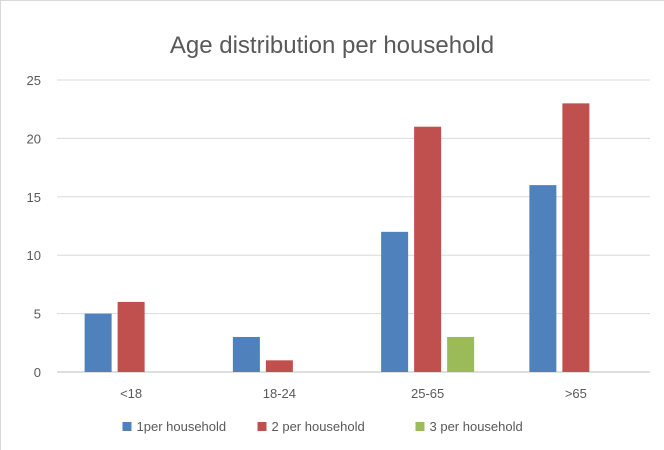 This screenshot has width=664, height=450. Describe the element at coordinates (427, 393) in the screenshot. I see `x-tick-label: 25-65` at that location.